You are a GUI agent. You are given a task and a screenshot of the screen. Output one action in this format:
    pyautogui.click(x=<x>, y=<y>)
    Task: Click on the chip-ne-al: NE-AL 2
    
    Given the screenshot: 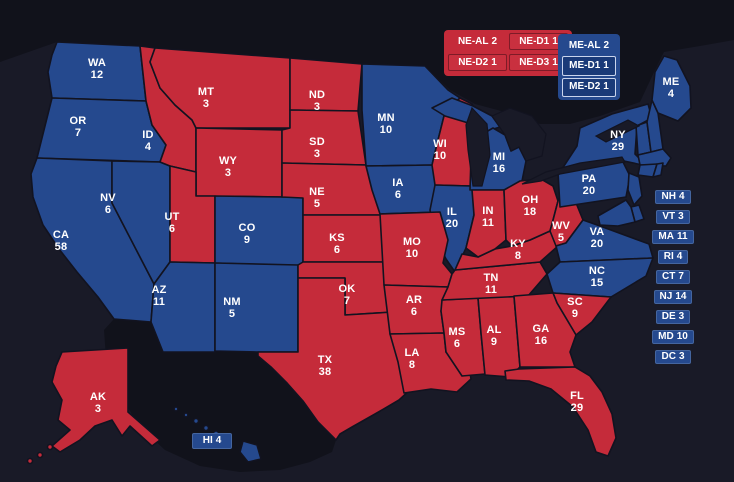 What is the action you would take?
    pyautogui.click(x=477, y=41)
    